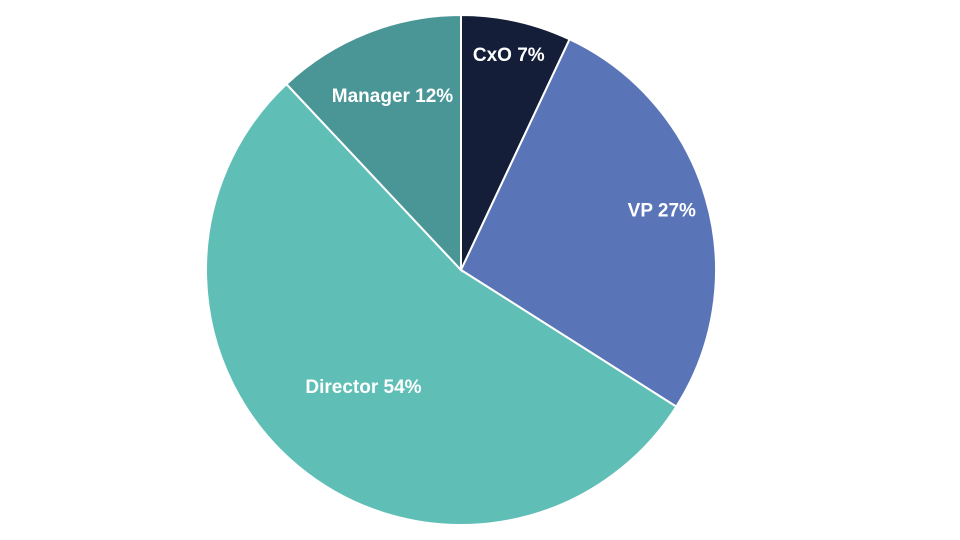 The width and height of the screenshot is (960, 540). I want to click on pie-label-cxo: CxO 7%, so click(509, 55).